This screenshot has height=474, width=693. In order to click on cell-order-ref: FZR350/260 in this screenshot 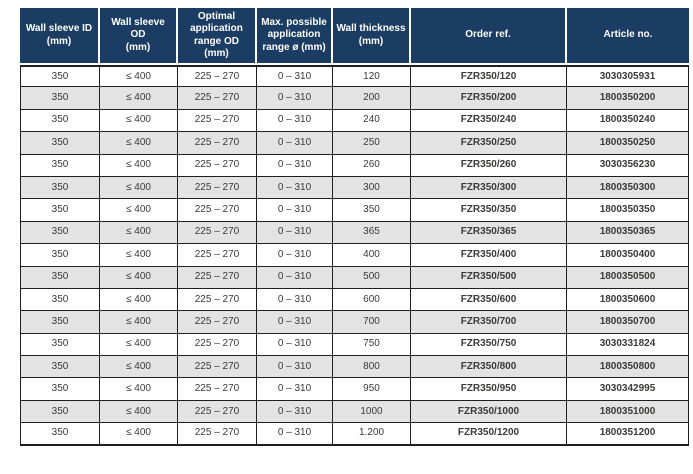, I will do `click(489, 165)`.